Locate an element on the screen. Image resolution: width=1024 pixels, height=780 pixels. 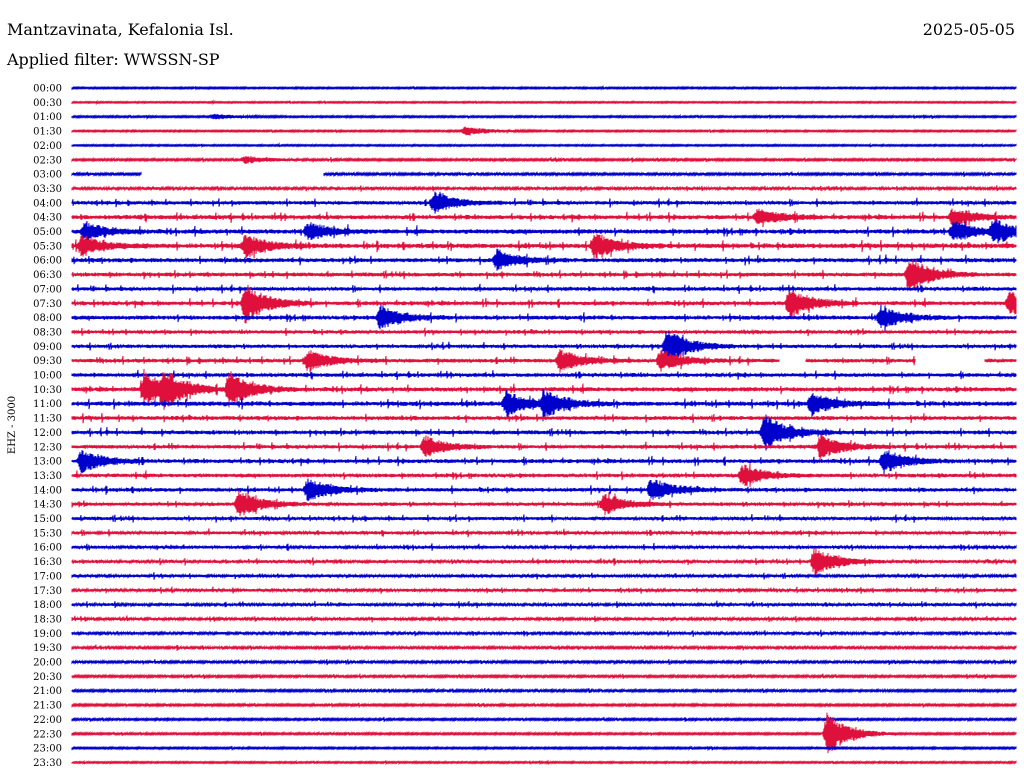
row-time-label: 18:00 is located at coordinates (47, 605).